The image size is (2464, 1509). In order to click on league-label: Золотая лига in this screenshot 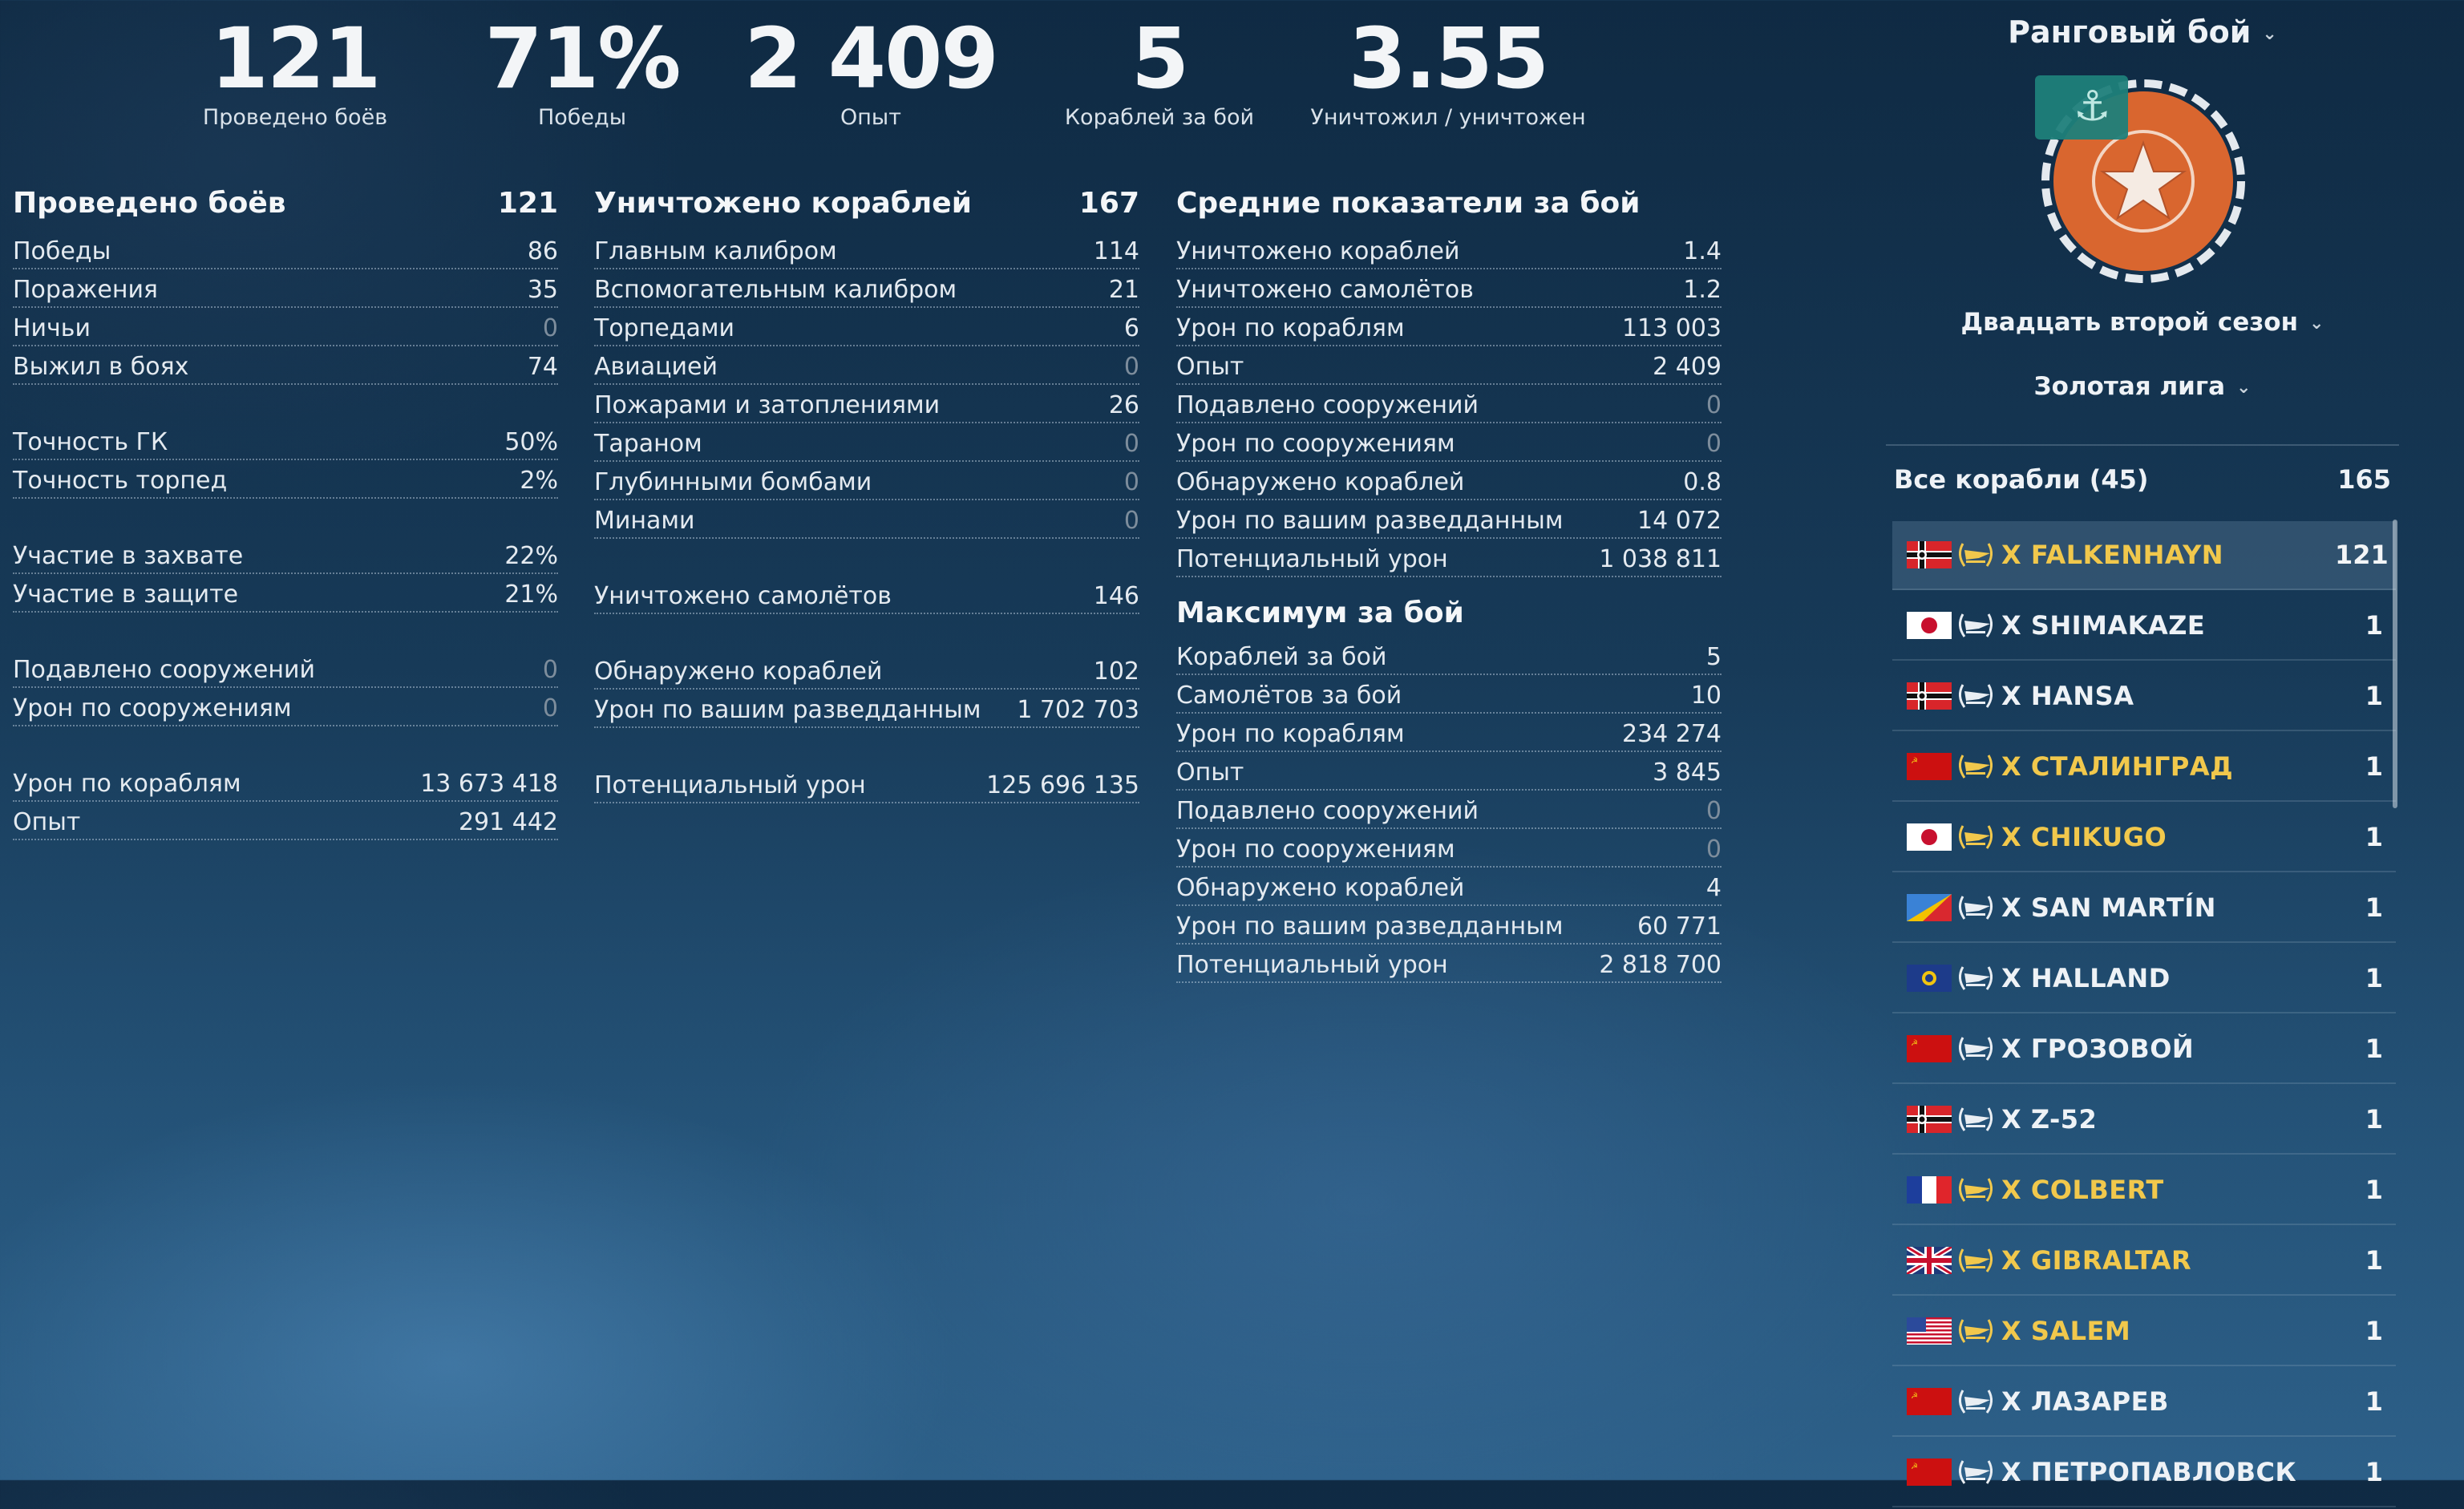, I will do `click(2129, 386)`.